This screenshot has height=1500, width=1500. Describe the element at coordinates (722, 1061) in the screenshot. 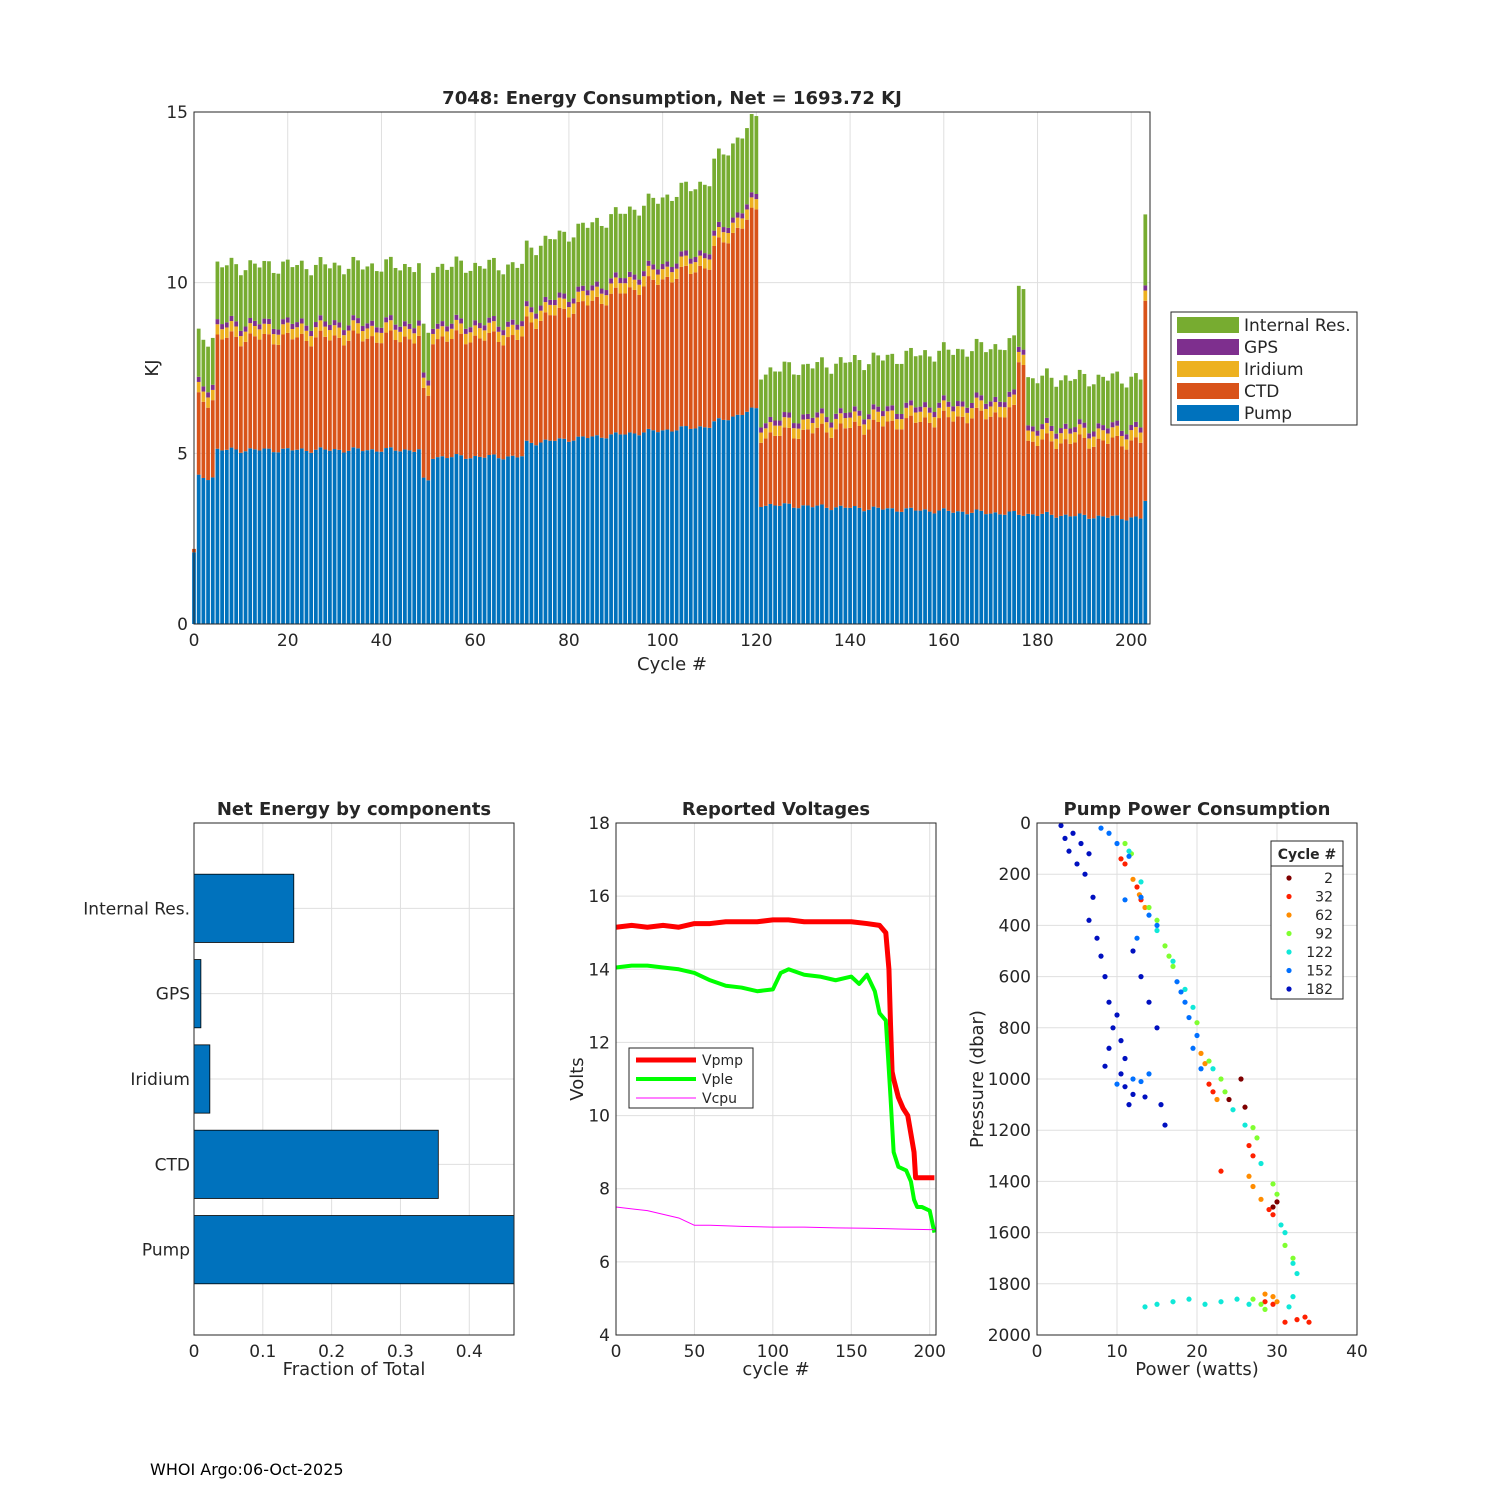

I see `voltage-legend-label: Vpmp` at that location.